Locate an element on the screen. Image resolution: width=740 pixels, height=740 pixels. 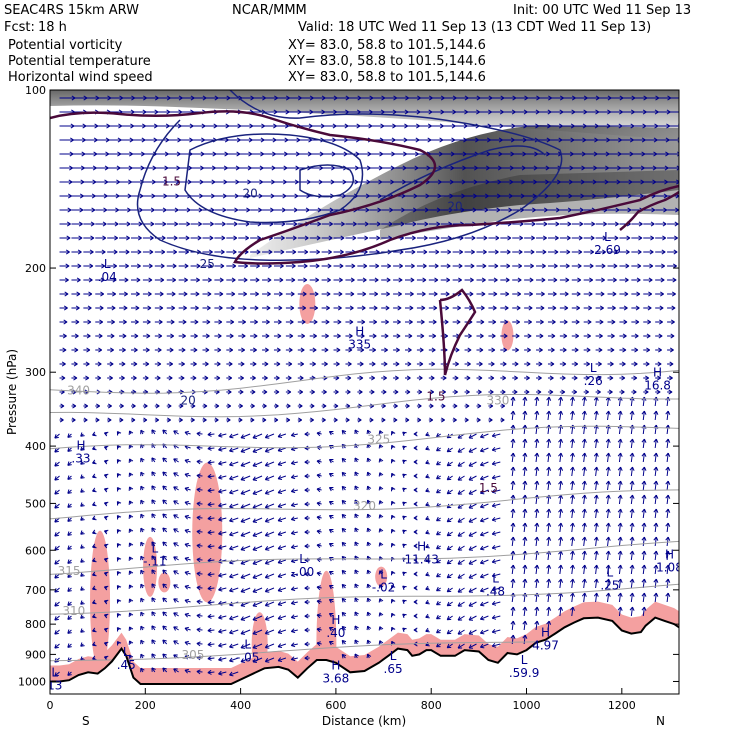
moisture-band-surface is located at coordinates (364, 642).